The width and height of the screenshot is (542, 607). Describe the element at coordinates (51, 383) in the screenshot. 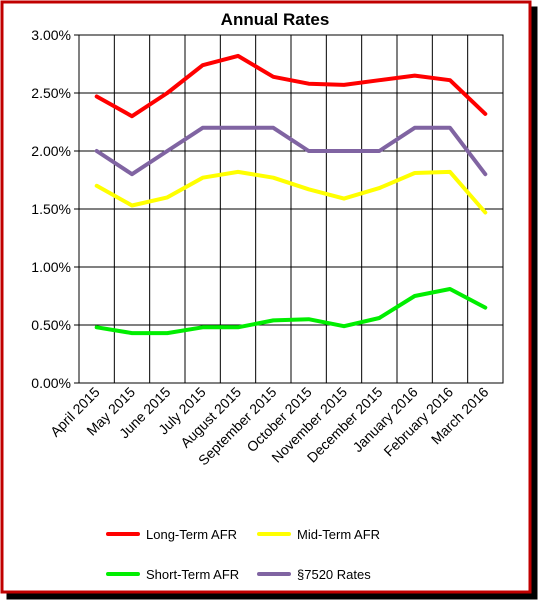

I see `y-tick-label: 0.00%` at that location.